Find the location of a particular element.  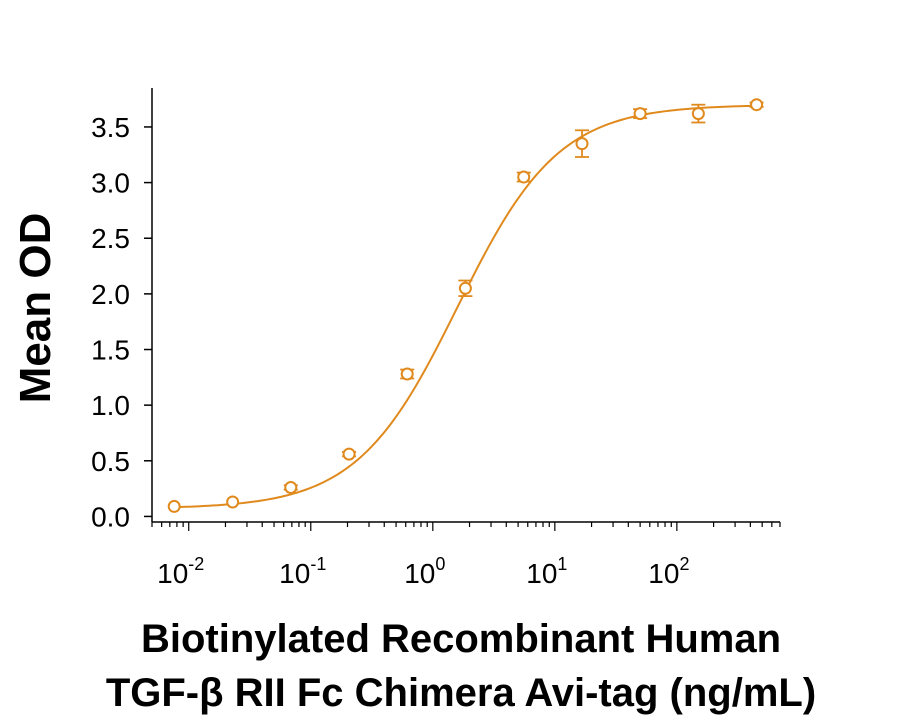

y-tick-label: 3.5 is located at coordinates (110, 127).